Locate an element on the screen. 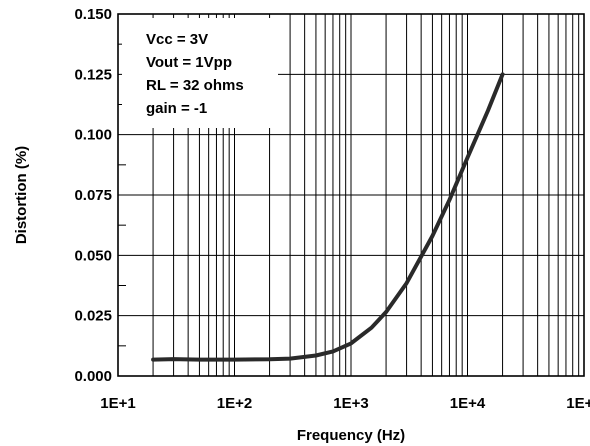 The height and width of the screenshot is (446, 590). y-tick-label: 0.100 is located at coordinates (93, 135).